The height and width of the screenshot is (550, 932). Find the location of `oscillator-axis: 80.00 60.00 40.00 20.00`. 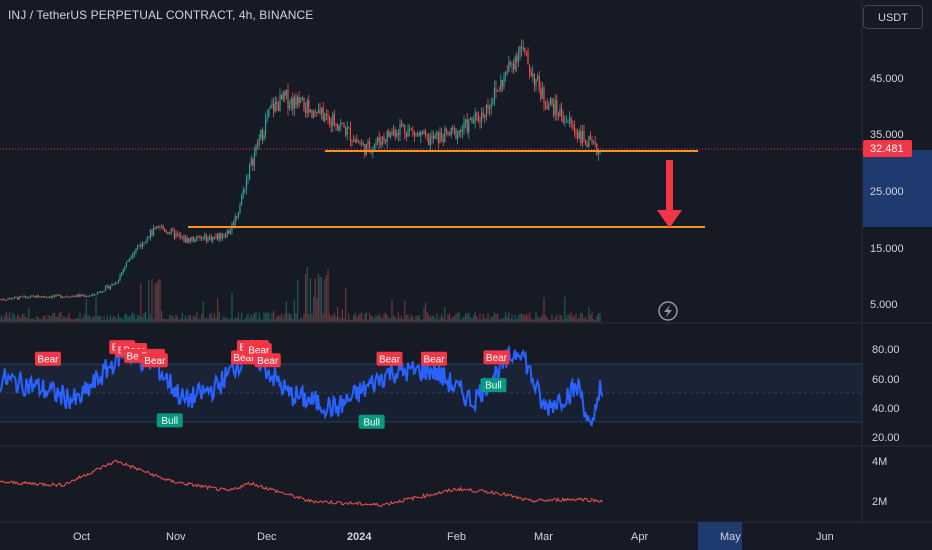

oscillator-axis: 80.00 60.00 40.00 20.00 is located at coordinates (886, 394).